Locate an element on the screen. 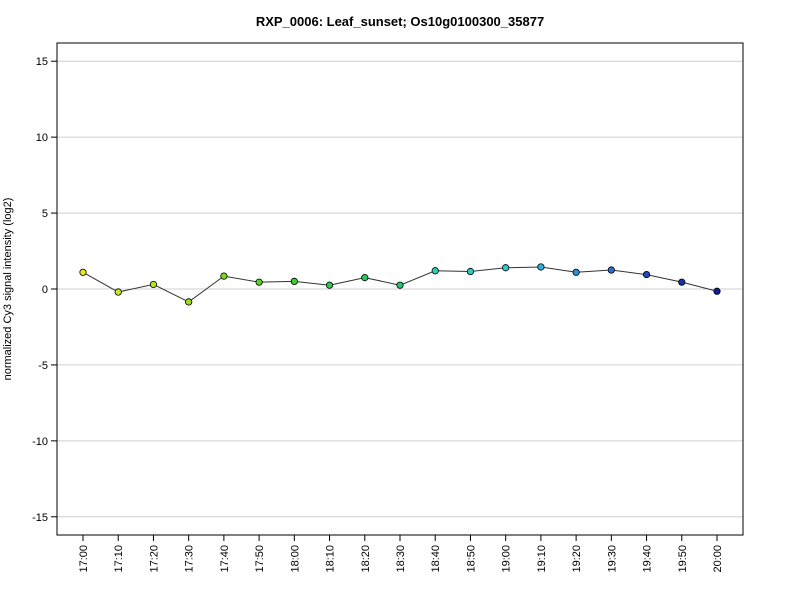  x-tick-label: 18:00 is located at coordinates (295, 559).